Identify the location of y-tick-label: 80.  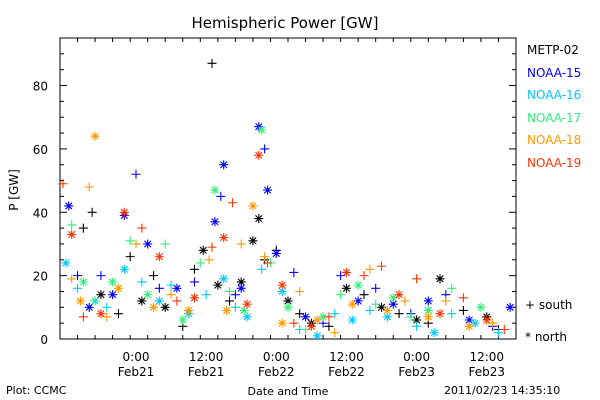
(40, 87).